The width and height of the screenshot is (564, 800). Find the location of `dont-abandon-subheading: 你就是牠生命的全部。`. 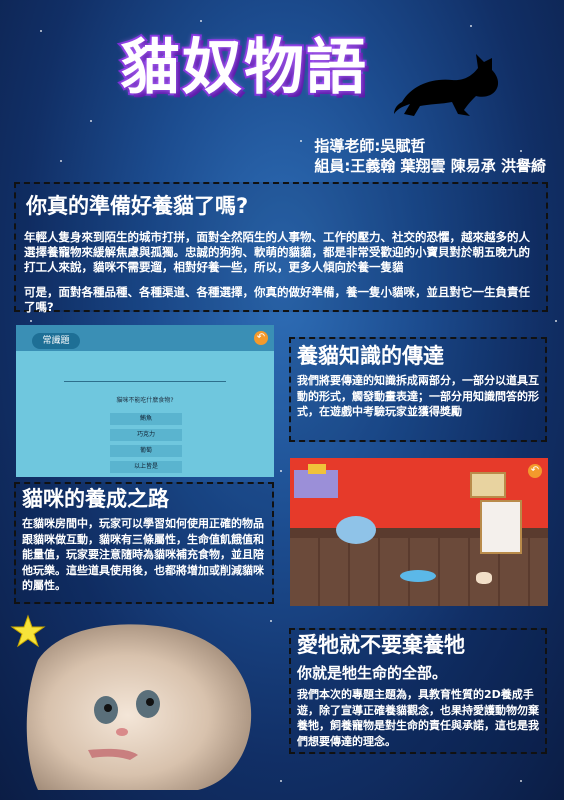

dont-abandon-subheading: 你就是牠生命的全部。 is located at coordinates (372, 673).